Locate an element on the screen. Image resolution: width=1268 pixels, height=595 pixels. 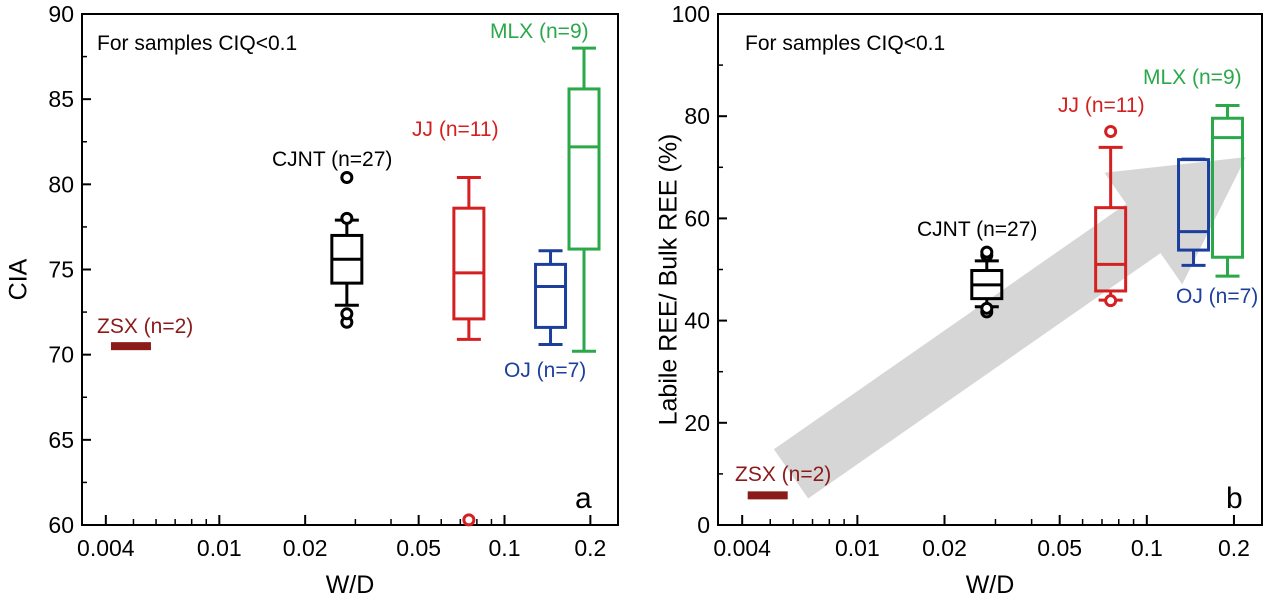
y-tick-label: 40 is located at coordinates (697, 321).